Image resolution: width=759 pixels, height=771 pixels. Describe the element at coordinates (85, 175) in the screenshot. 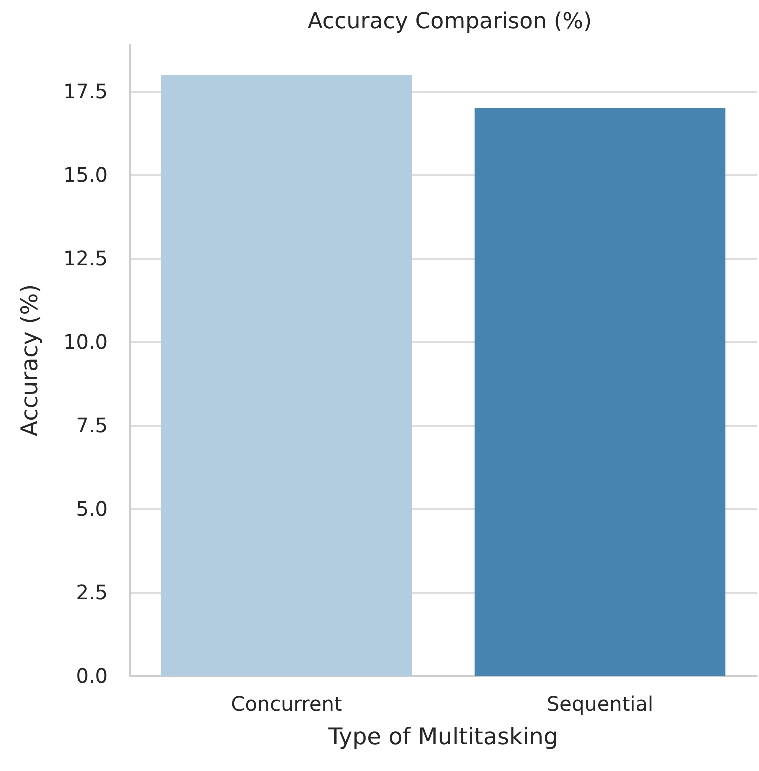

I see `y-tick-label: 15.0` at that location.